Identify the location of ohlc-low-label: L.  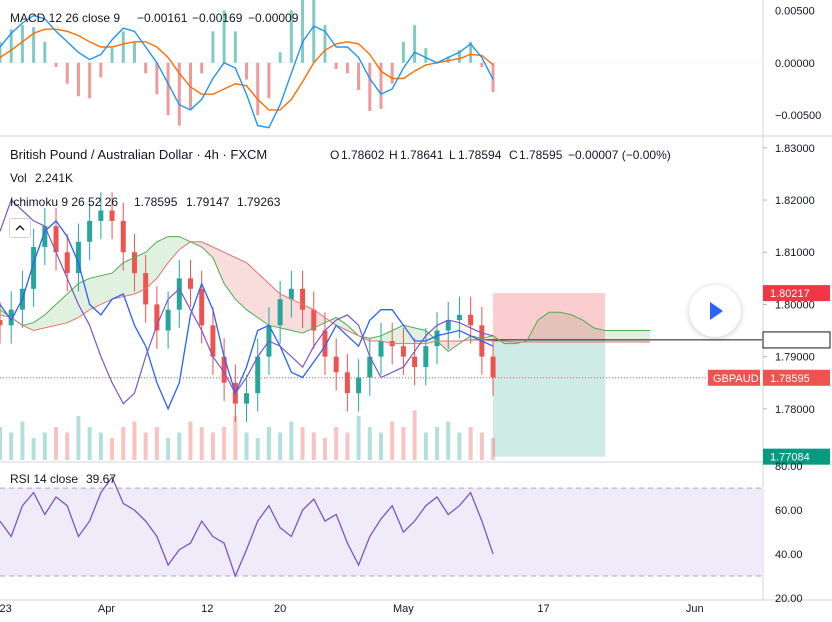
(452, 155).